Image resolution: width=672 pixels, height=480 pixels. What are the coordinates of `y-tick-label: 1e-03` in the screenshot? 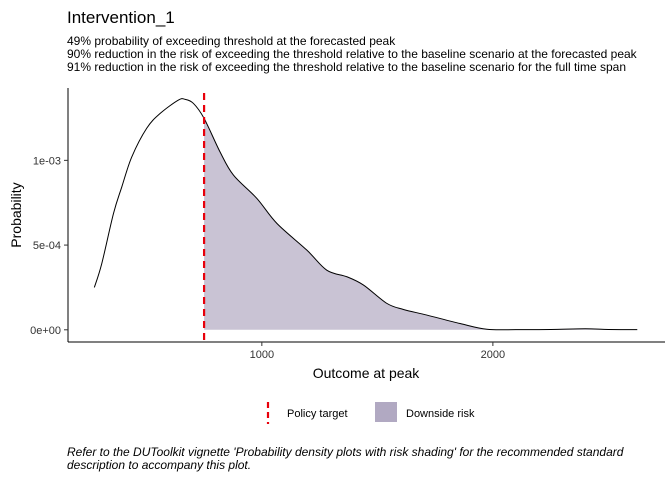 It's located at (47, 161).